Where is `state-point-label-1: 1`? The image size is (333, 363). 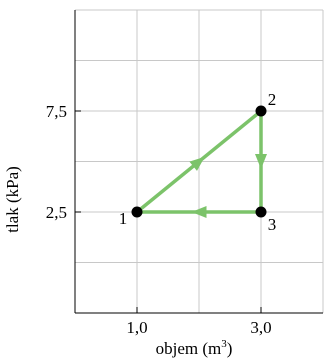 state-point-label-1: 1 is located at coordinates (123, 218).